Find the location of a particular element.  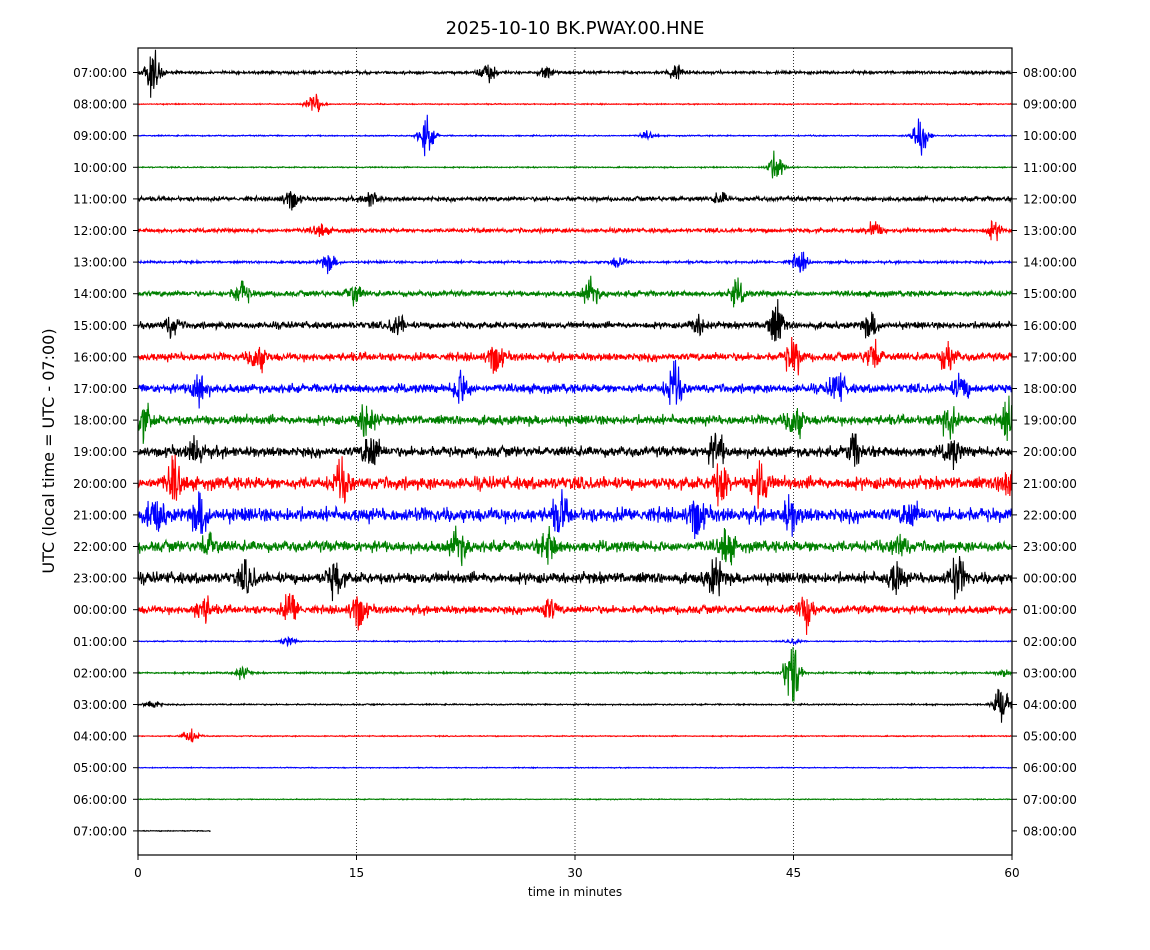

right-tick-label-20: 04:00:00 is located at coordinates (1050, 705).